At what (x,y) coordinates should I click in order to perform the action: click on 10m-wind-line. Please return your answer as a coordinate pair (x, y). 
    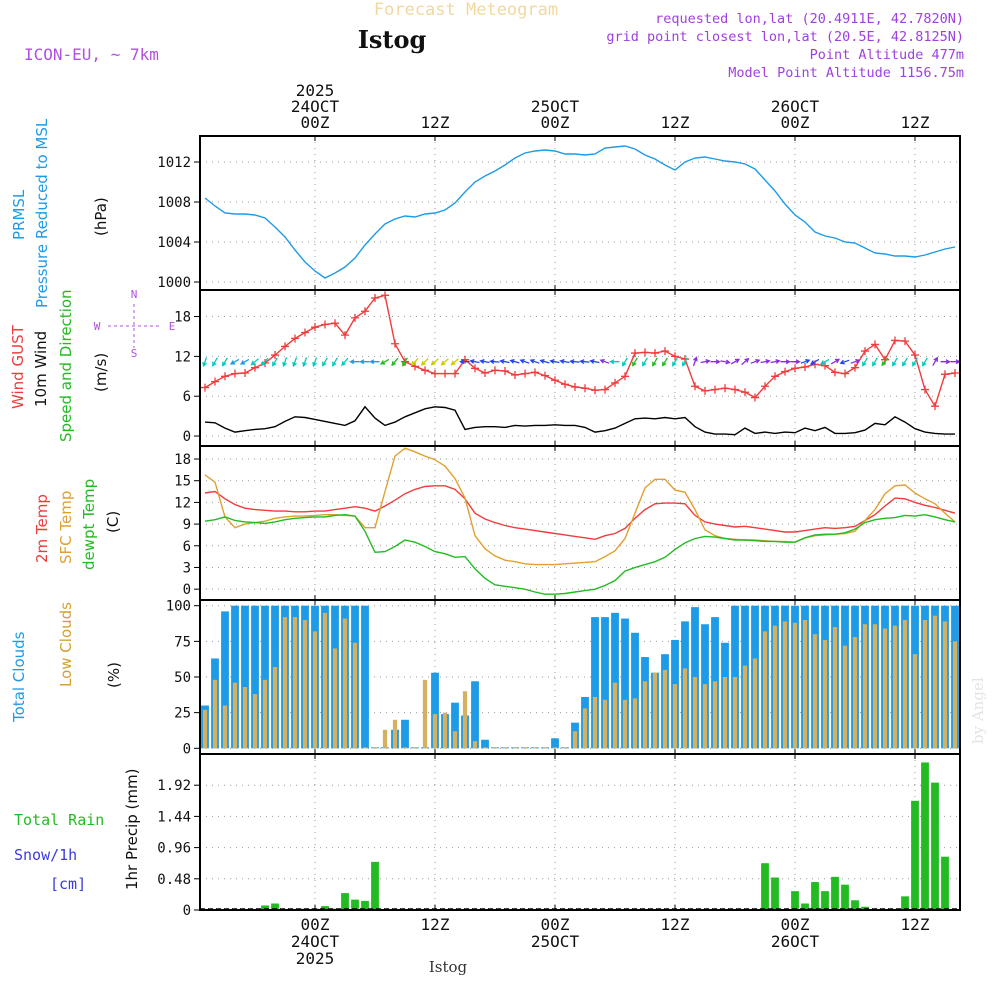
    Looking at the image, I should click on (579, 420).